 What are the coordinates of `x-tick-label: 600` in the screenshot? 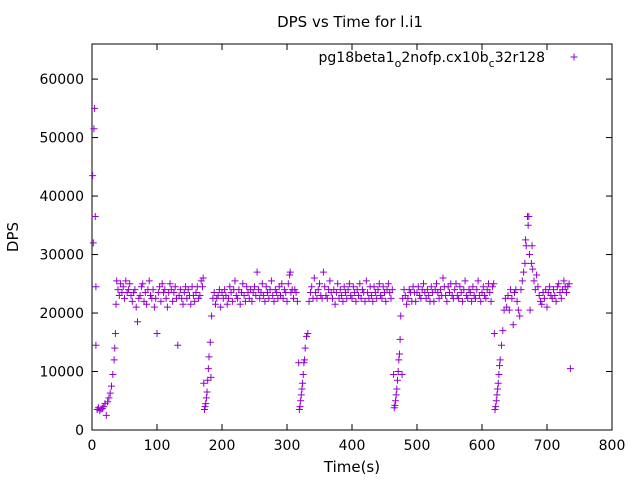 It's located at (482, 446).